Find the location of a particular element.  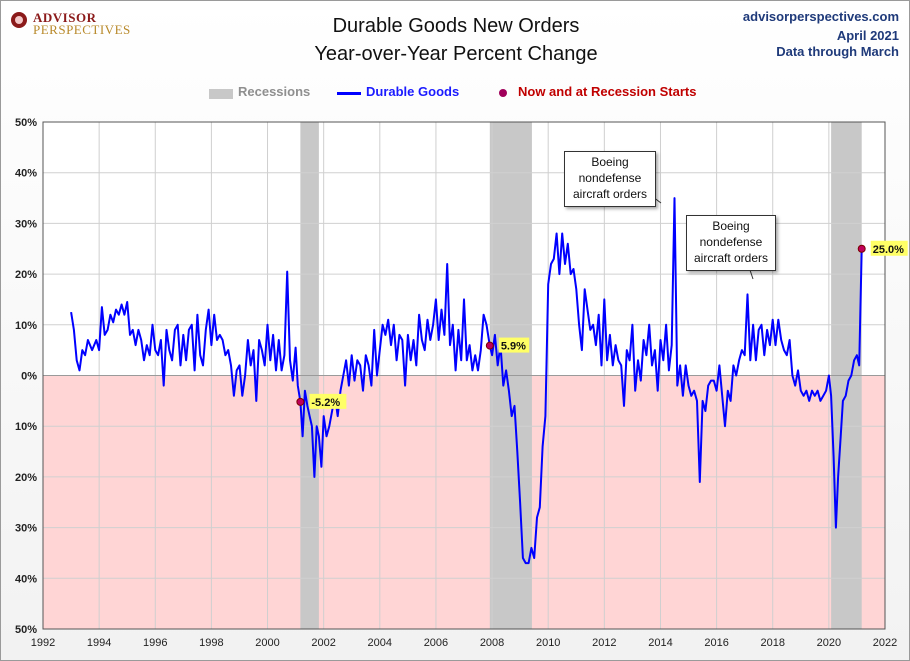

value-label: 5.9% is located at coordinates (513, 347).